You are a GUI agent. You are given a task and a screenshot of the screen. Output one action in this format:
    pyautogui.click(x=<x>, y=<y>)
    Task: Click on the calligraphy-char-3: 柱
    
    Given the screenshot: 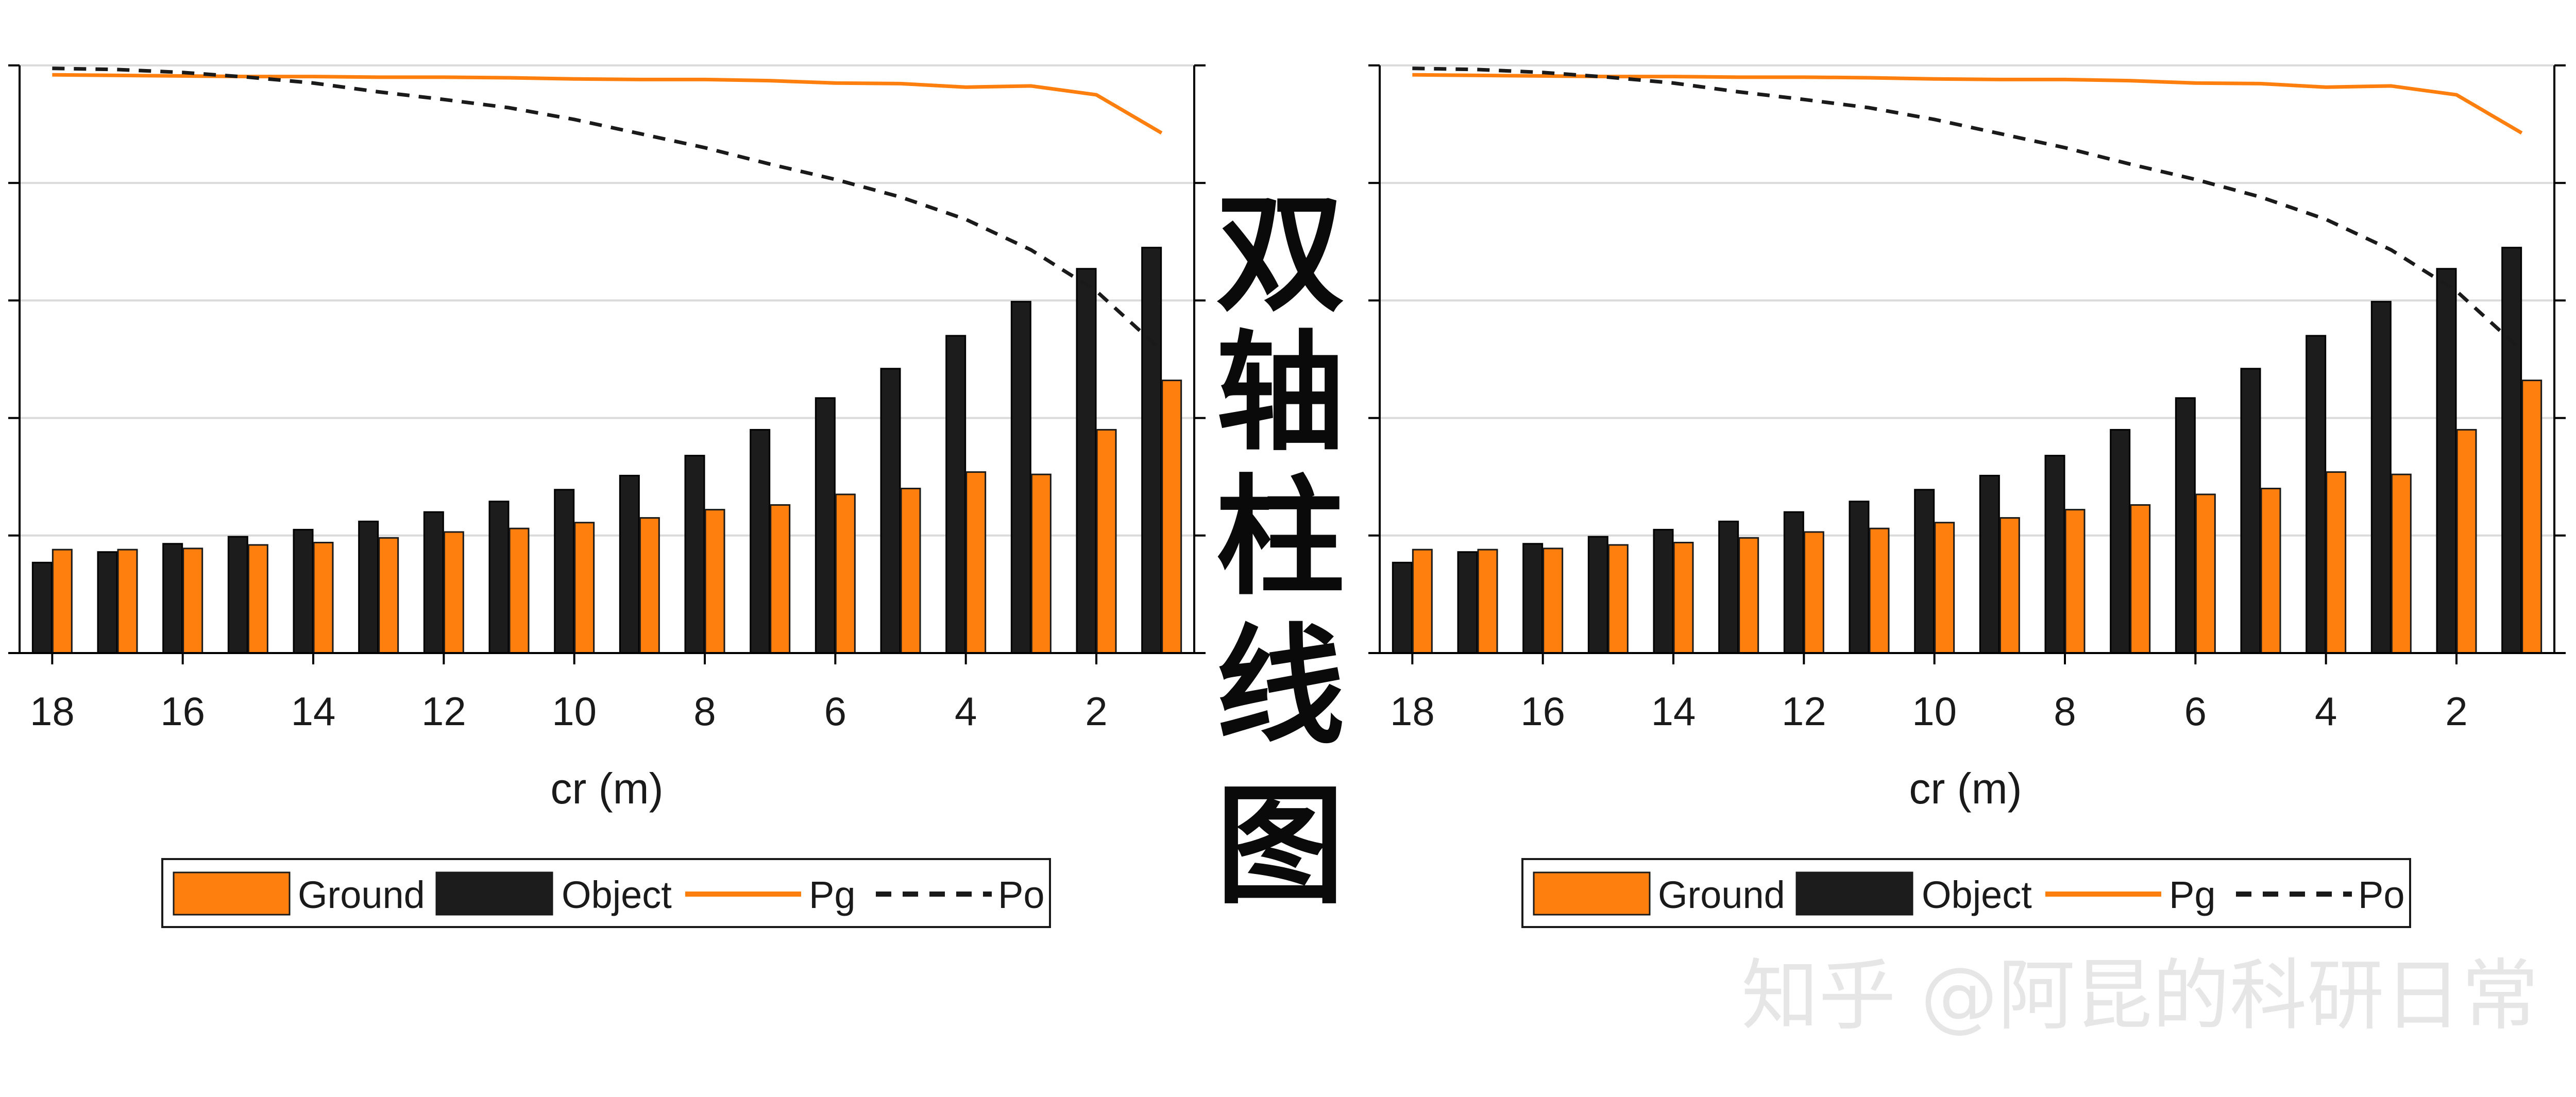 What is the action you would take?
    pyautogui.click(x=1280, y=536)
    